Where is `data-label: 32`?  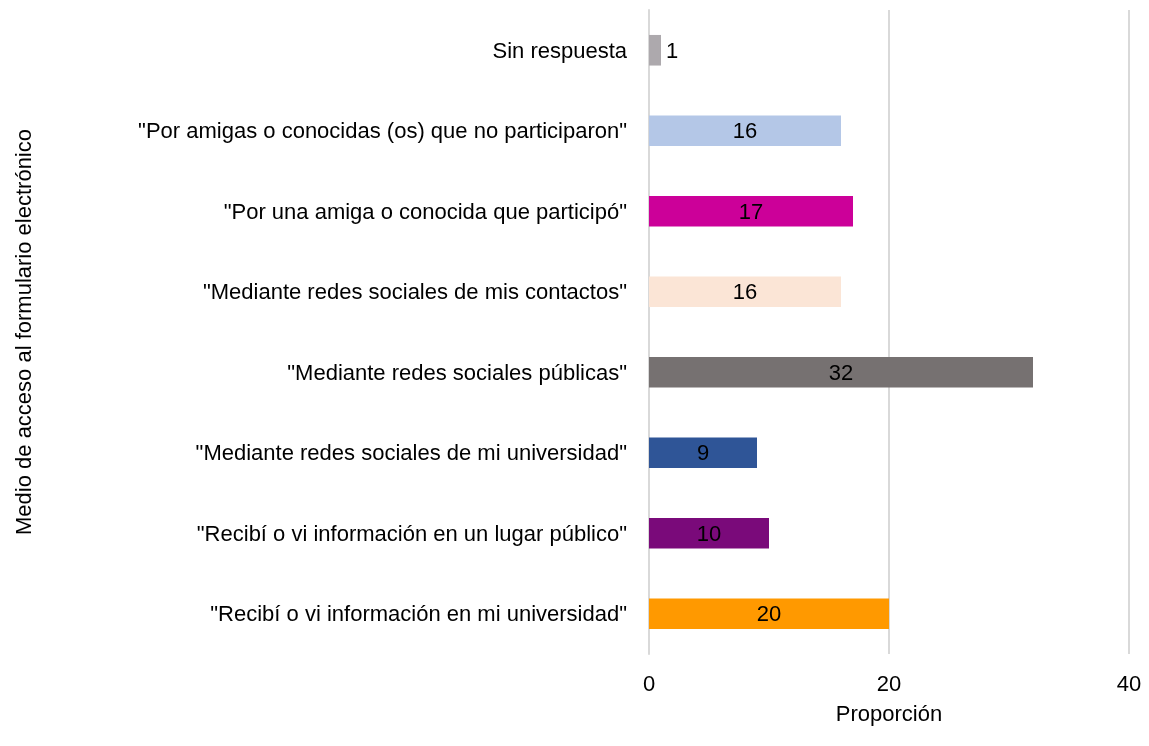 data-label: 32 is located at coordinates (841, 372).